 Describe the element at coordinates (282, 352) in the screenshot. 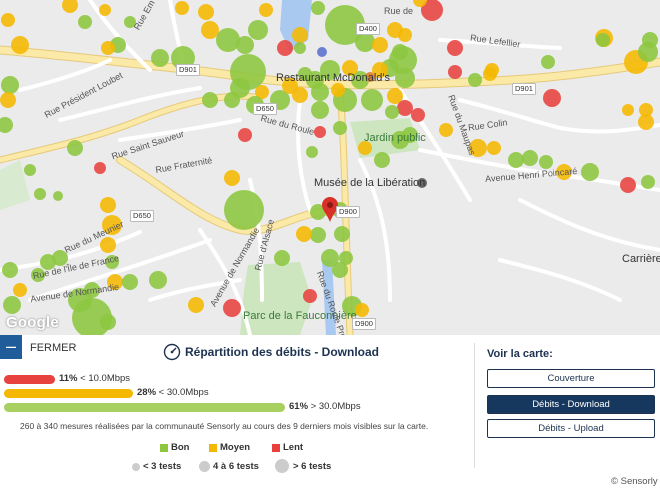

I see `panel-title: Répartition des débits - Download` at that location.